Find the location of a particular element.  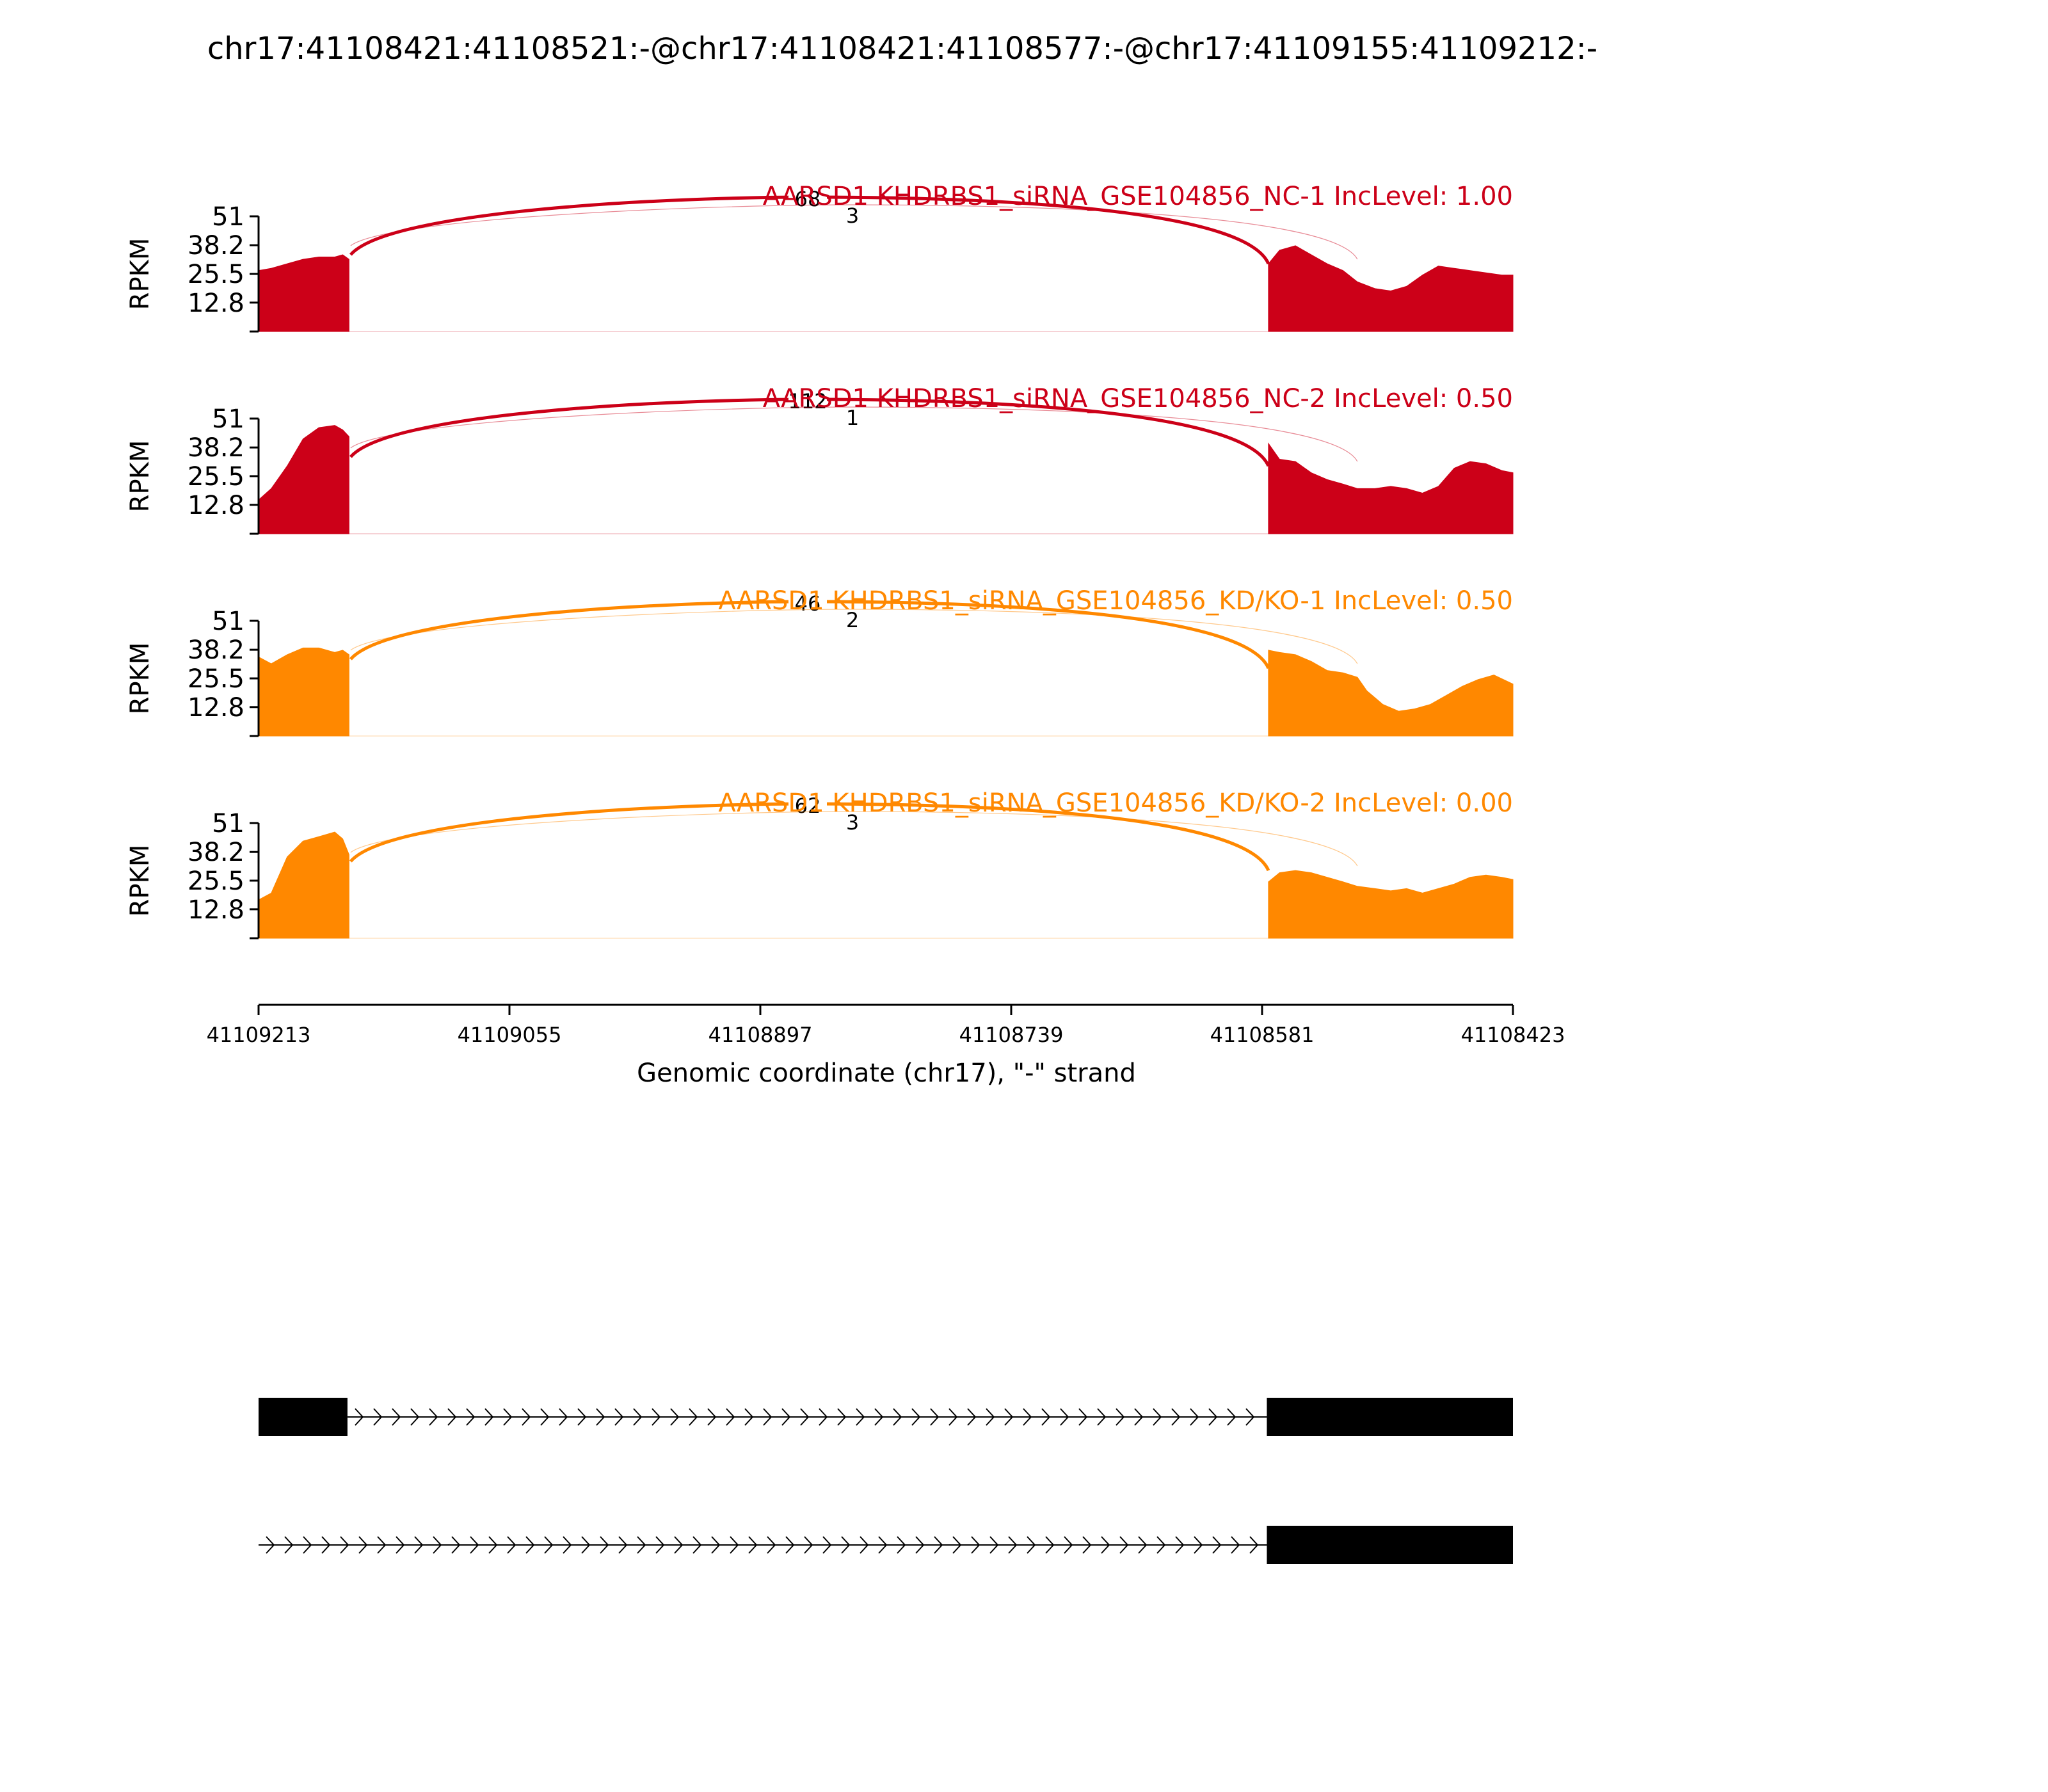

y-axis-label: RPKM is located at coordinates (140, 274).